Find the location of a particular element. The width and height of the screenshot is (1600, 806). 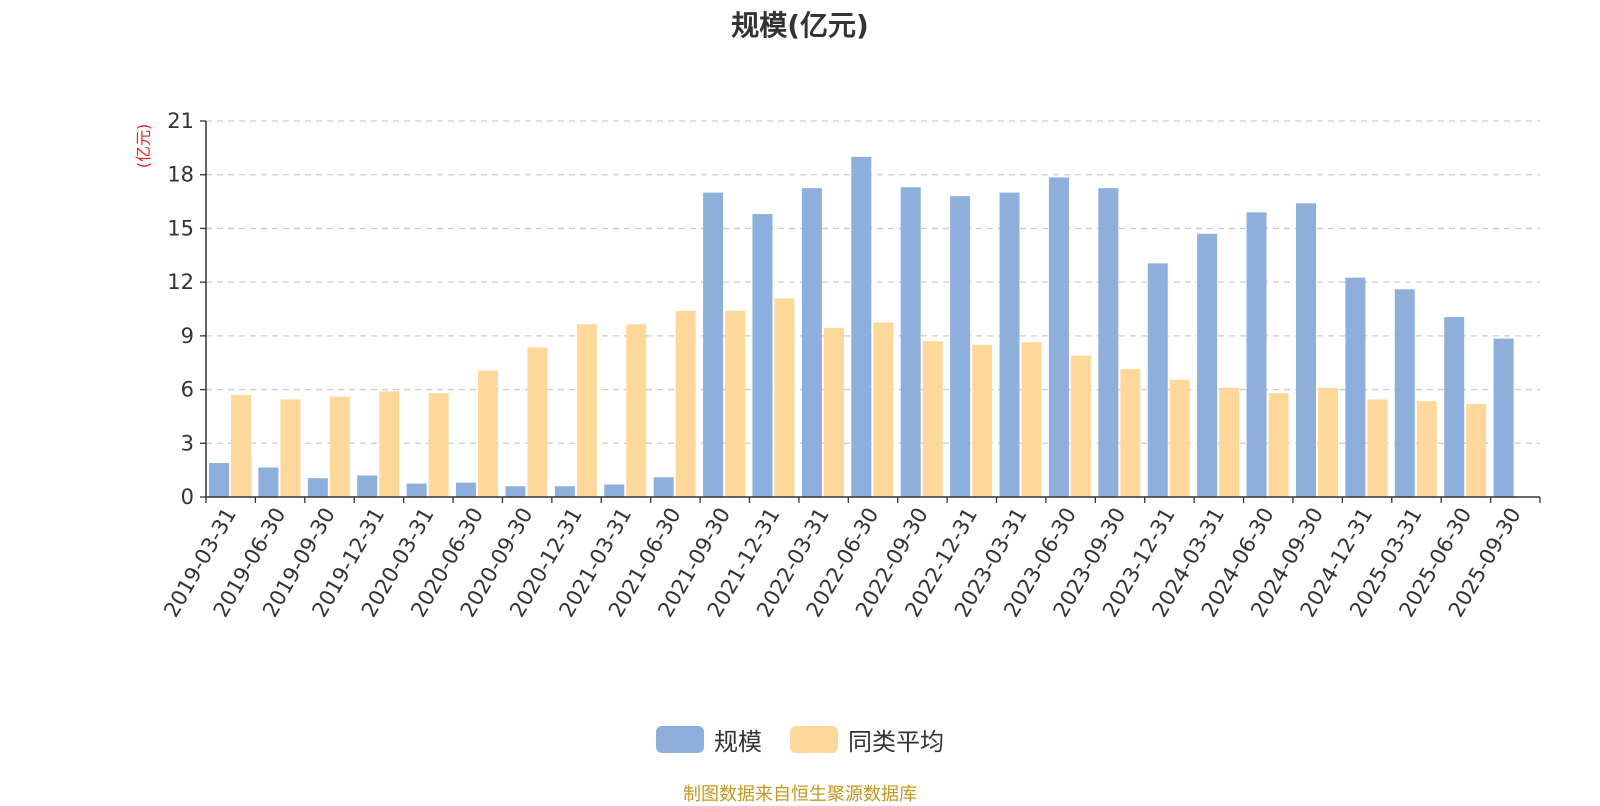

y-tick-label: 12 is located at coordinates (180, 282).